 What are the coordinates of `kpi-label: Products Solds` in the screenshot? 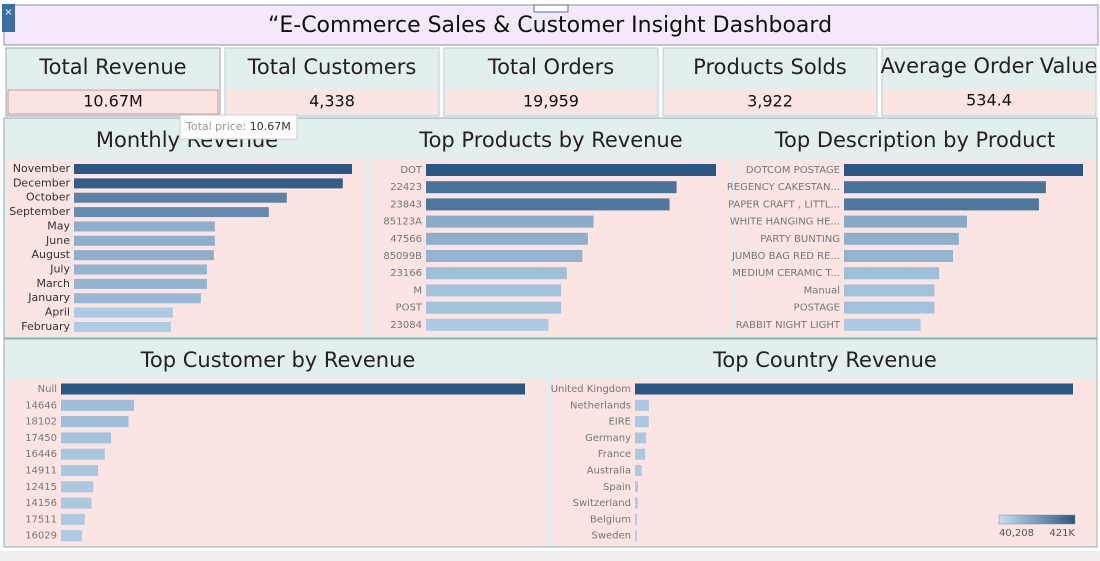 It's located at (770, 67).